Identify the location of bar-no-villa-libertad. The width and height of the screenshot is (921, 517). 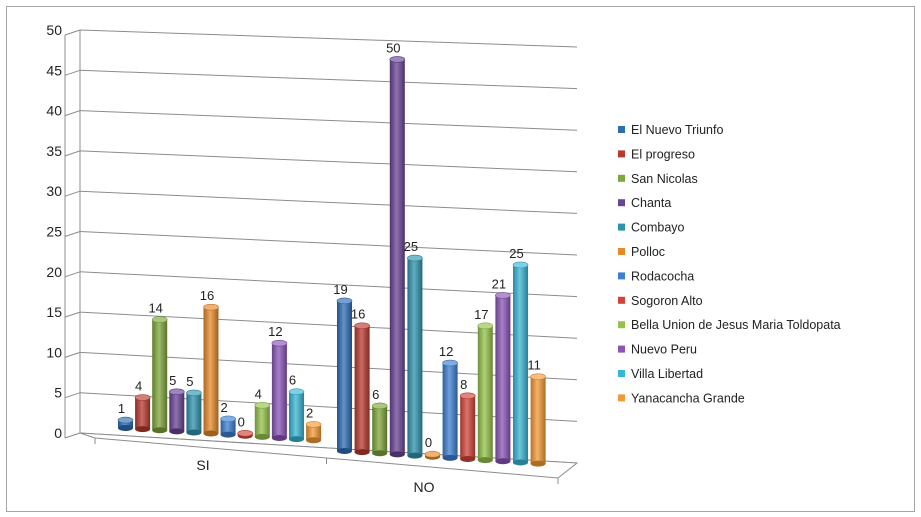
(520, 363).